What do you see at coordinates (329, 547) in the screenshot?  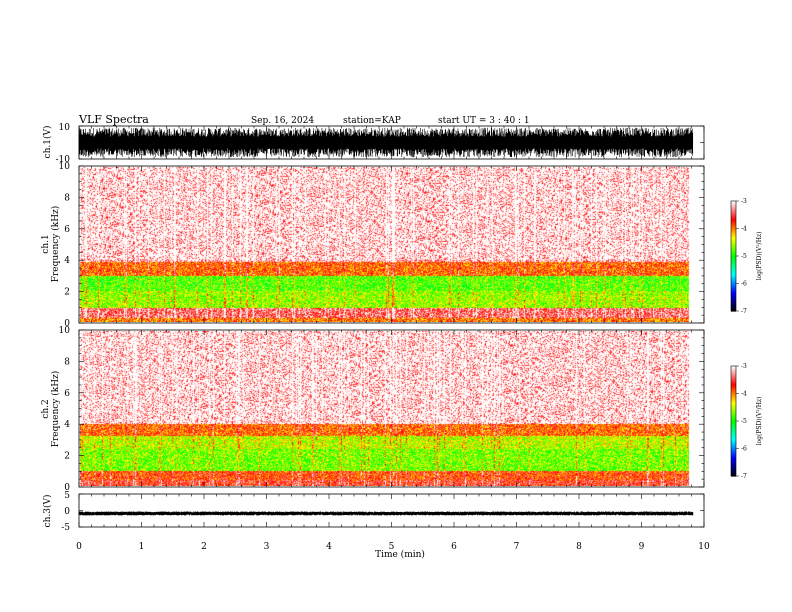 I see `x-tick-label: 4` at bounding box center [329, 547].